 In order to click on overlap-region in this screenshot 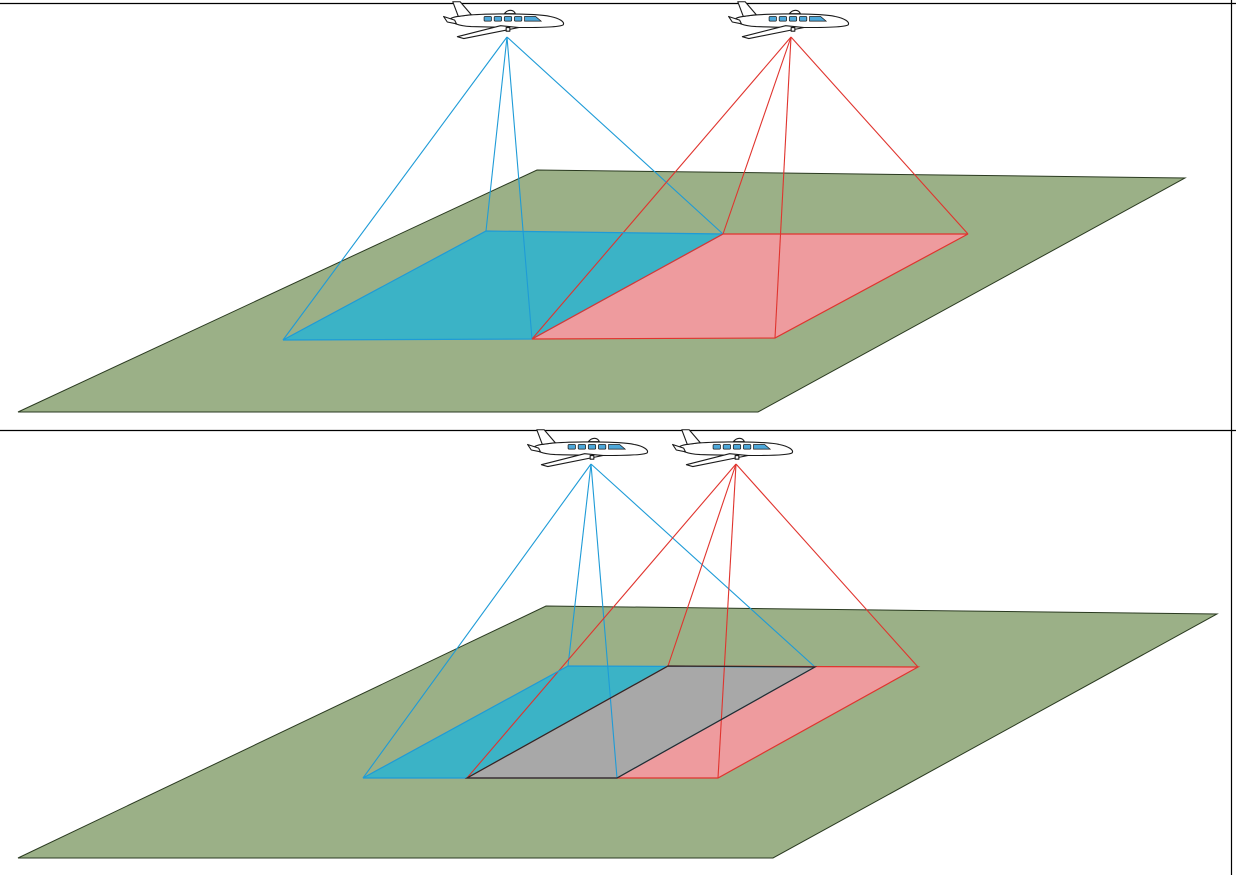, I will do `click(641, 722)`.